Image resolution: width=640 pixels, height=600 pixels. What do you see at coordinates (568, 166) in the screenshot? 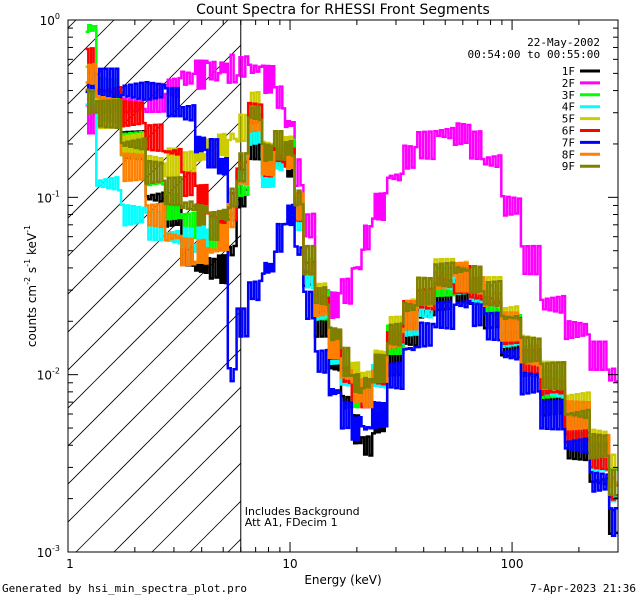
I see `legend-label-9F: 9F` at bounding box center [568, 166].